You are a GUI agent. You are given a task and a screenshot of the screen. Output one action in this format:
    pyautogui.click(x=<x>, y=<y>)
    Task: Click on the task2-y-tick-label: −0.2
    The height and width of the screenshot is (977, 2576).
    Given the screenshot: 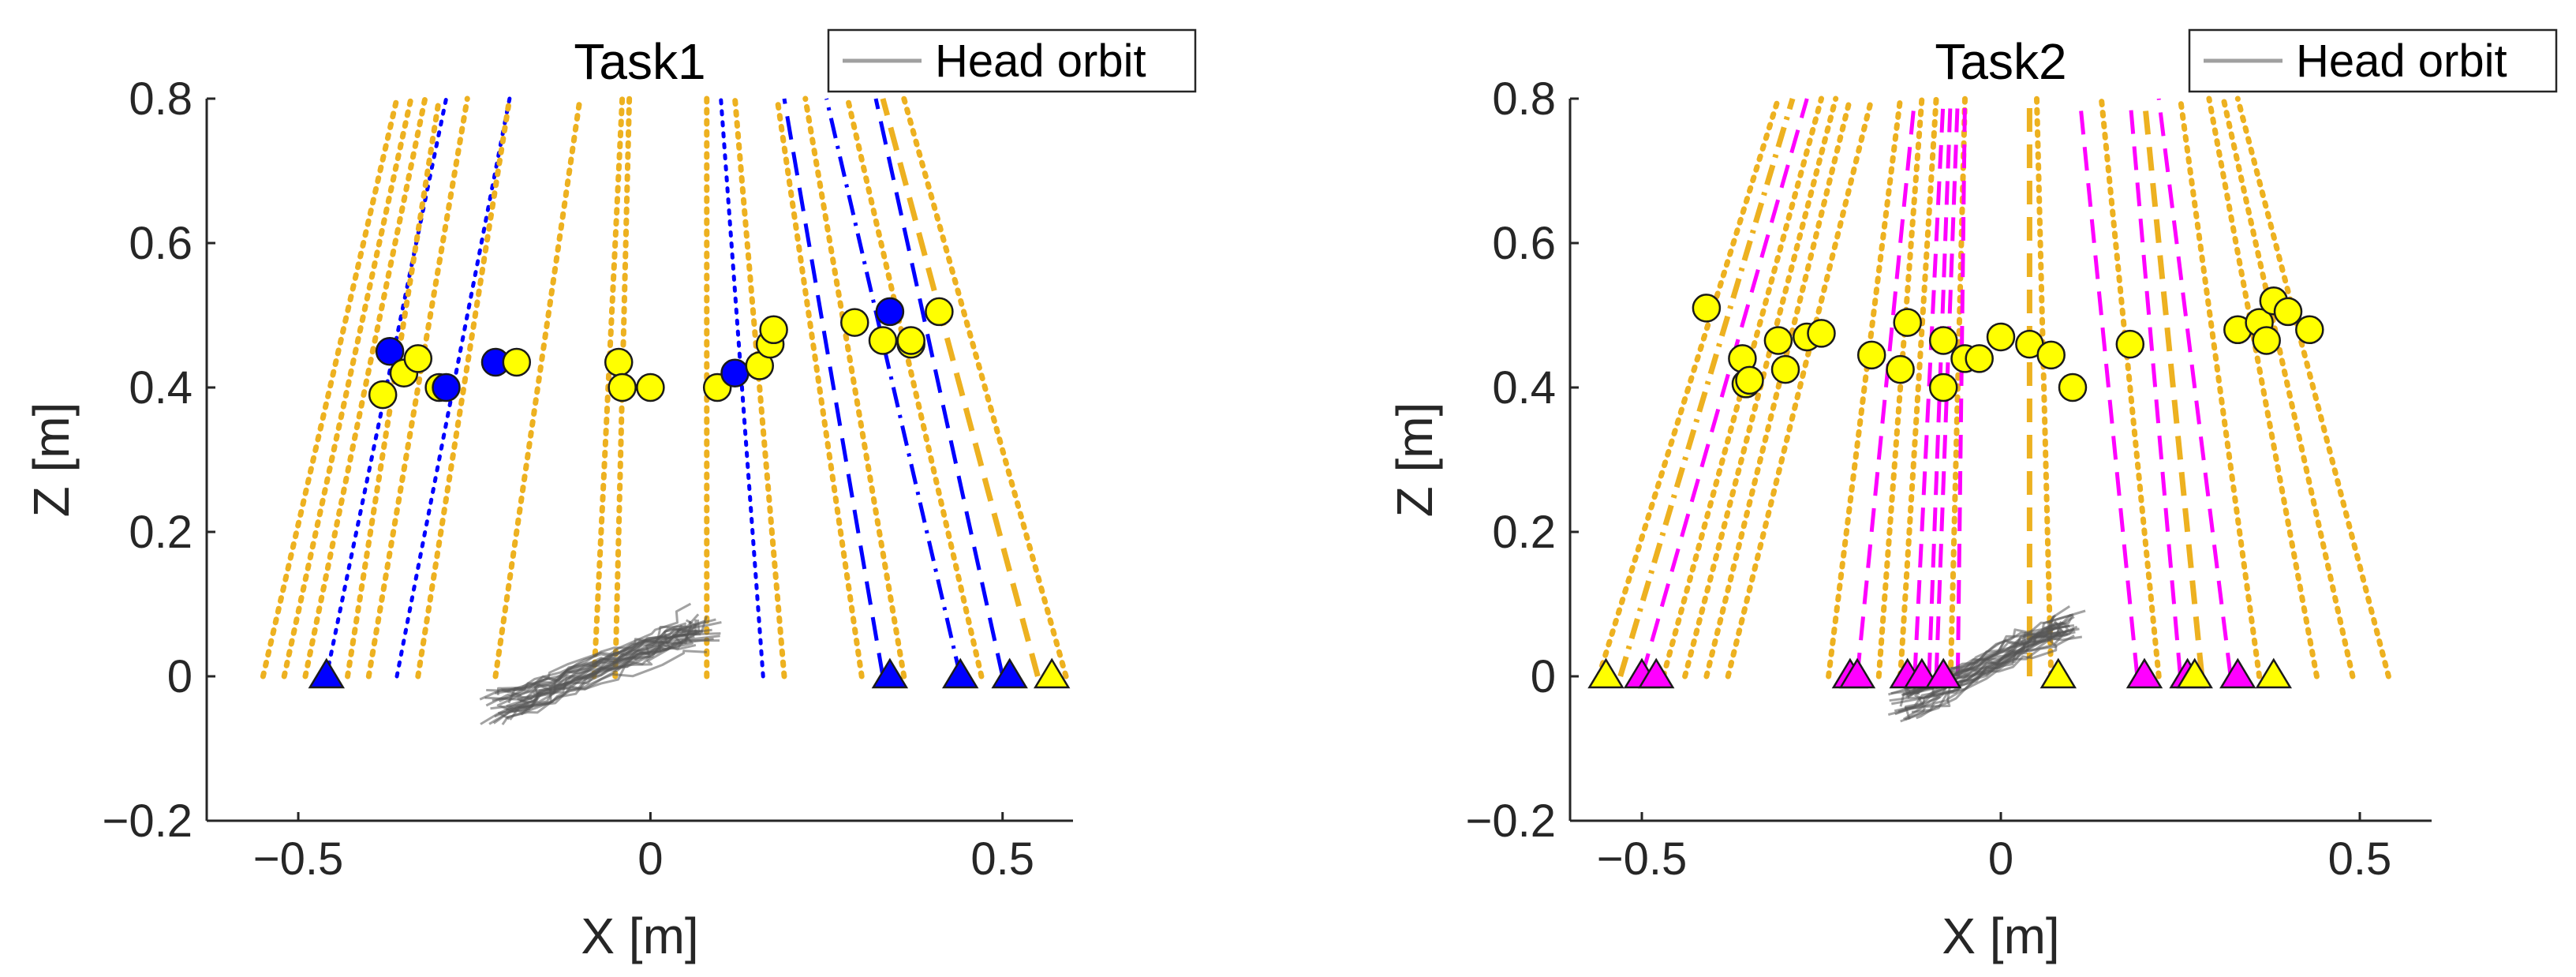 What is the action you would take?
    pyautogui.click(x=1511, y=821)
    